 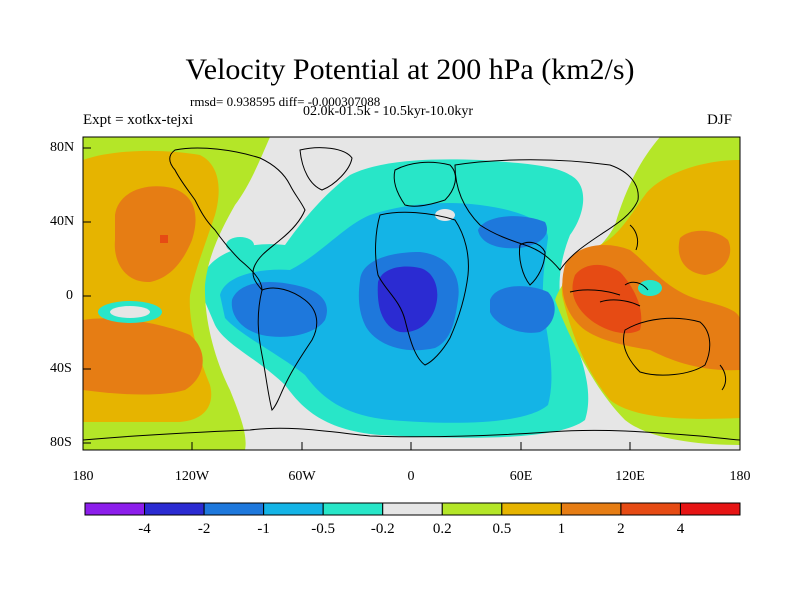 I want to click on contour-neg-1-indian, so click(x=522, y=309).